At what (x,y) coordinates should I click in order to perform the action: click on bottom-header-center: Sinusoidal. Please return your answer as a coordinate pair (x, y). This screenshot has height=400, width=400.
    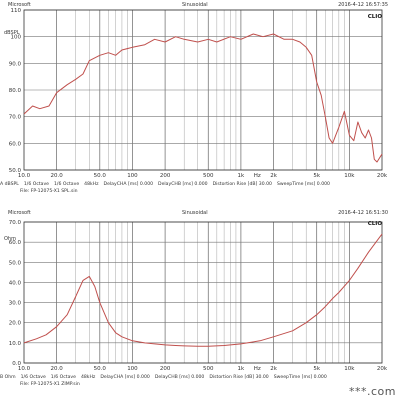
    Looking at the image, I should click on (195, 213).